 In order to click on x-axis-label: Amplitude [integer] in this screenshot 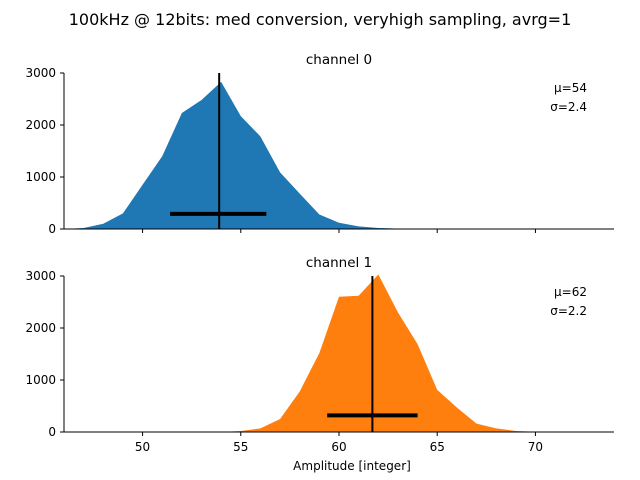, I will do `click(352, 466)`.